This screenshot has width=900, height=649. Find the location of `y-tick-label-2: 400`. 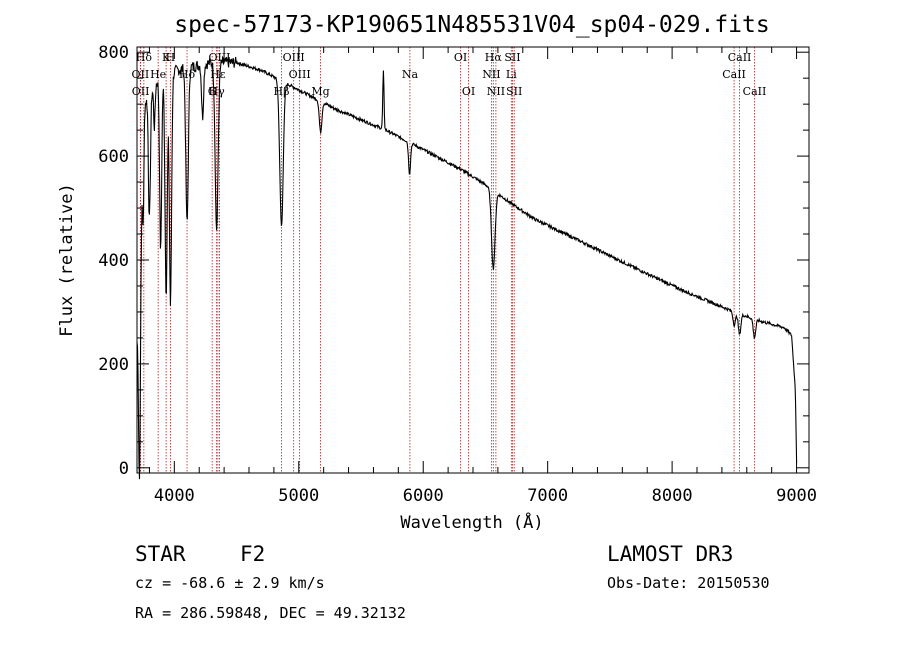

y-tick-label-2: 400 is located at coordinates (113, 261).